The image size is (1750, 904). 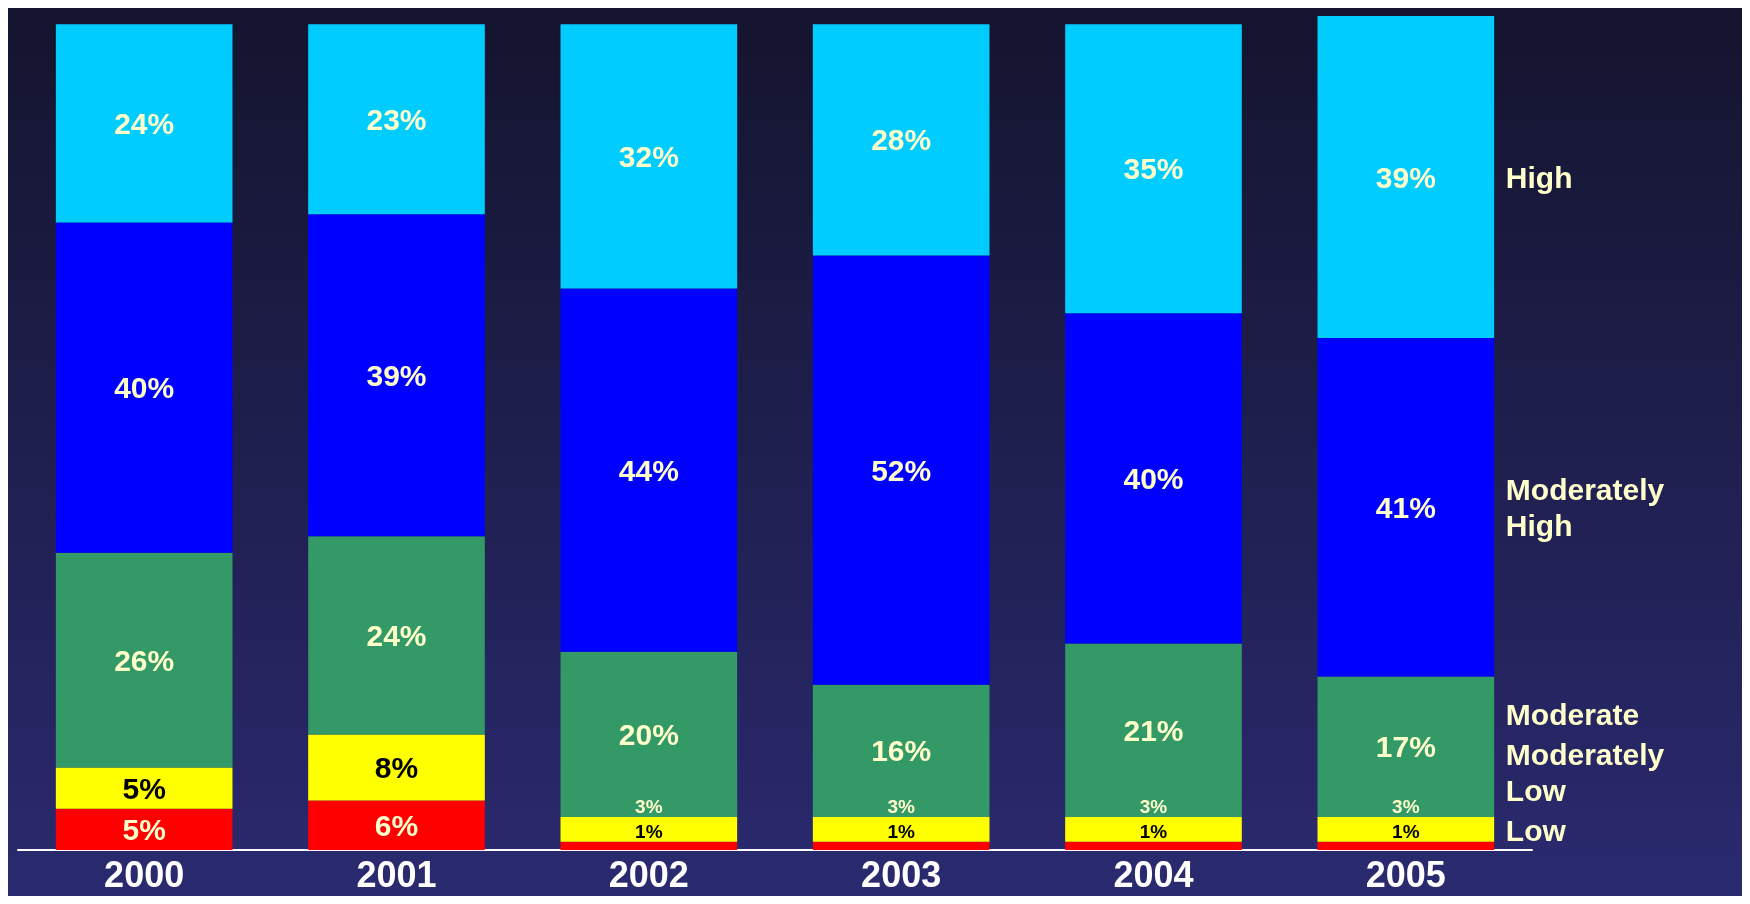 What do you see at coordinates (396, 874) in the screenshot?
I see `x-tick-label: 2001` at bounding box center [396, 874].